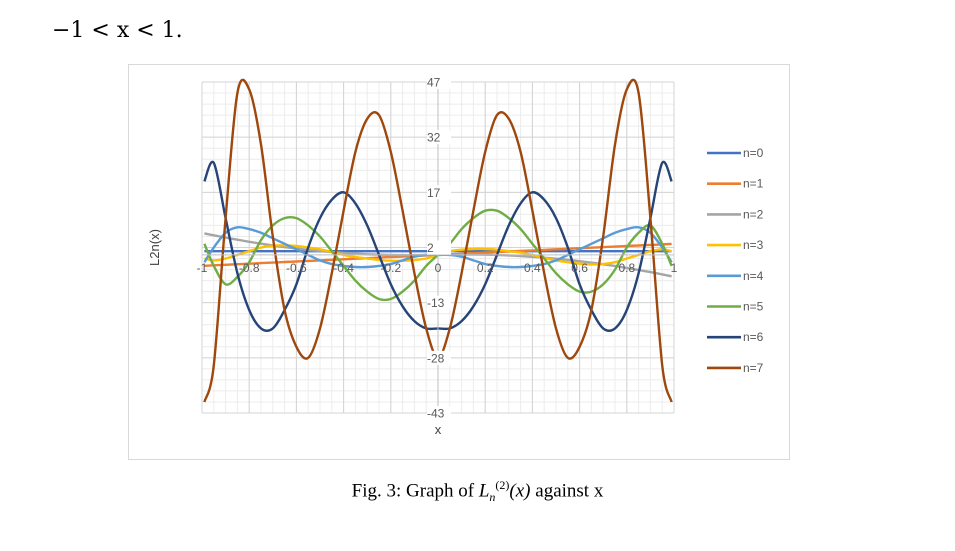  Describe the element at coordinates (753, 337) in the screenshot. I see `legend-label: n=6` at that location.